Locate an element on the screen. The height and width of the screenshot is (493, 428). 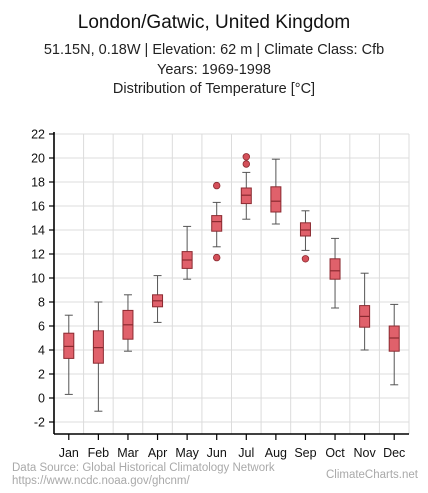
box-oct is located at coordinates (335, 273).